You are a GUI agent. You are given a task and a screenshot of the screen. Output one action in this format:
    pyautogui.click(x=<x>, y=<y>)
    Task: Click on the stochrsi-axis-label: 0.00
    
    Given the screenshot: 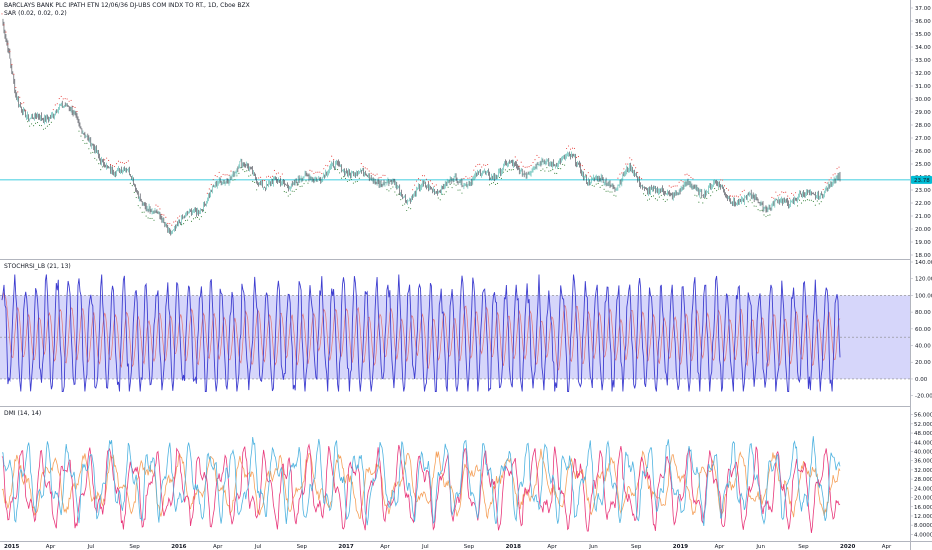 What is the action you would take?
    pyautogui.click(x=921, y=380)
    